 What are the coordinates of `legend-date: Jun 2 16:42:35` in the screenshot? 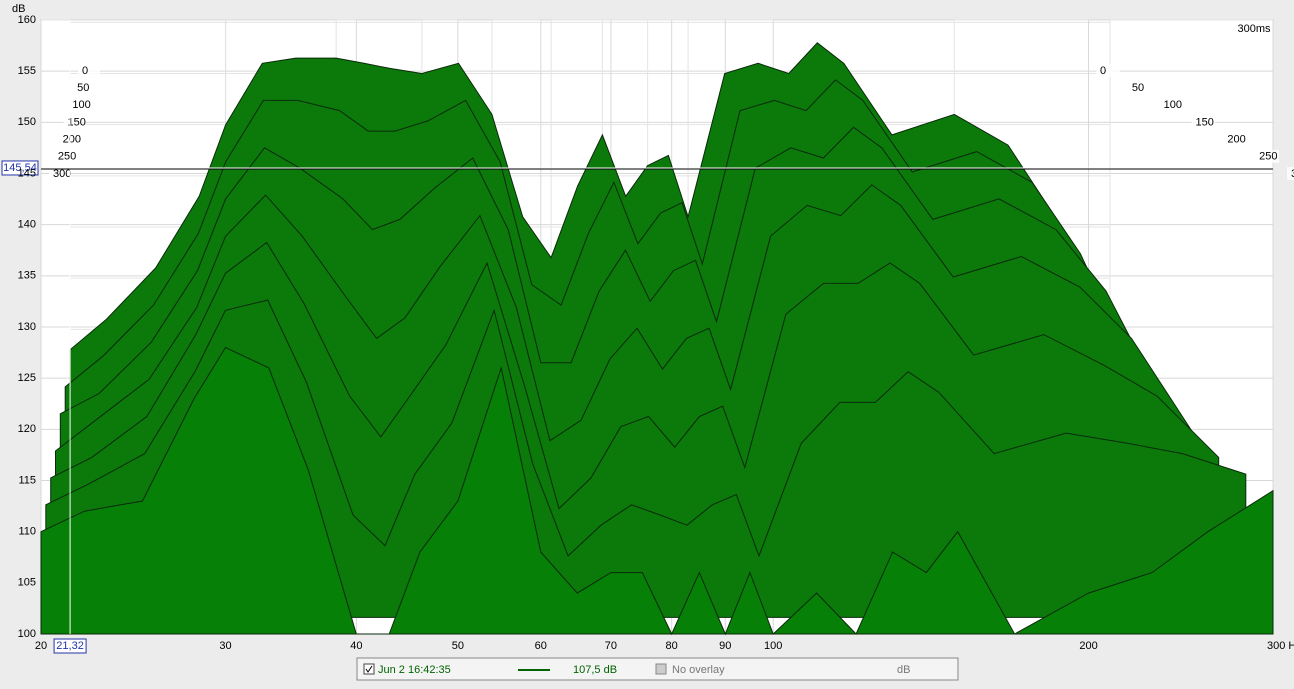 It's located at (414, 670).